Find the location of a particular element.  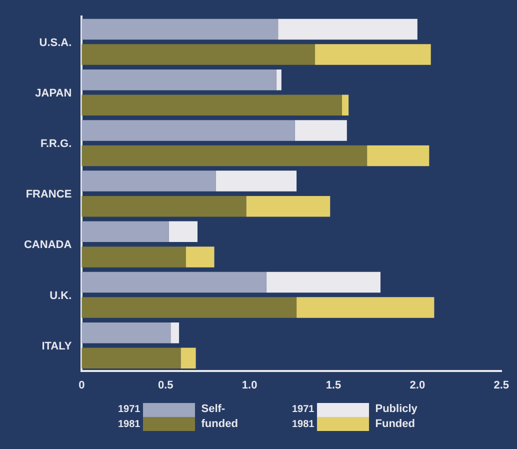

y-tick-label: U.S.A. is located at coordinates (55, 42).